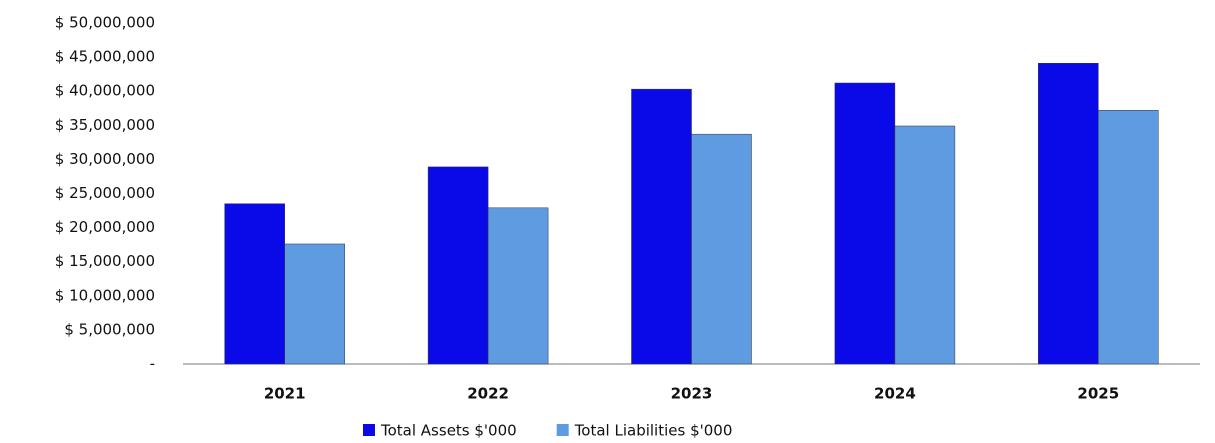 The height and width of the screenshot is (443, 1215). What do you see at coordinates (285, 394) in the screenshot?
I see `x-tick-label: 2021` at bounding box center [285, 394].